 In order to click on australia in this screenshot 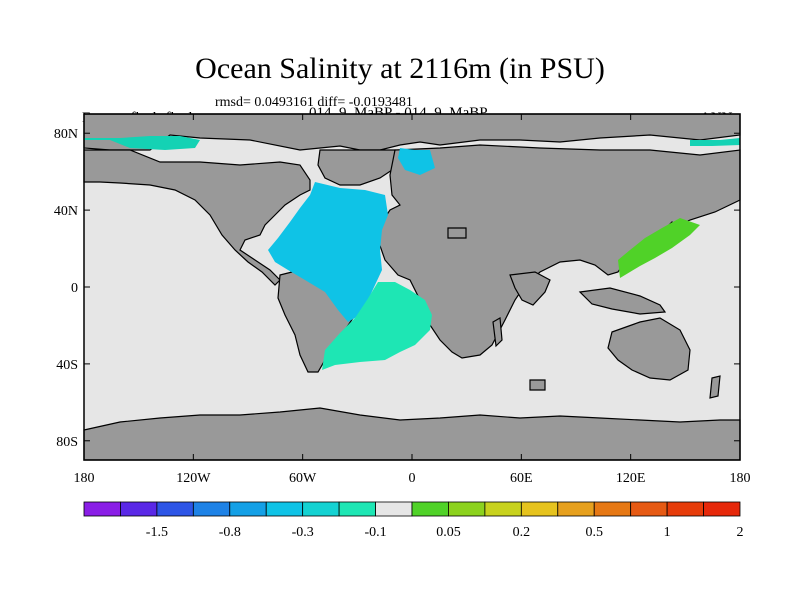, I will do `click(649, 349)`.